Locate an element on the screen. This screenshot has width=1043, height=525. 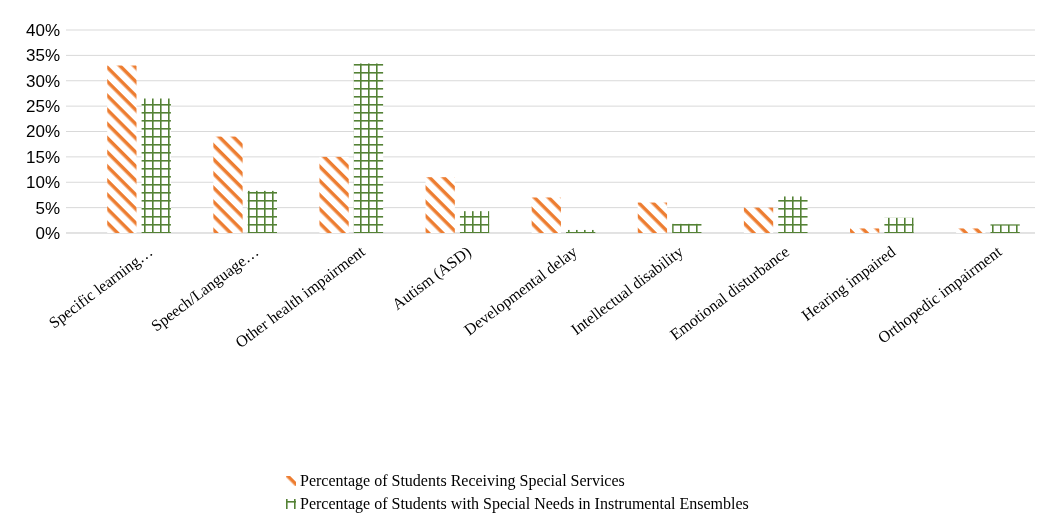
y-tick-label: 25% is located at coordinates (42, 107).